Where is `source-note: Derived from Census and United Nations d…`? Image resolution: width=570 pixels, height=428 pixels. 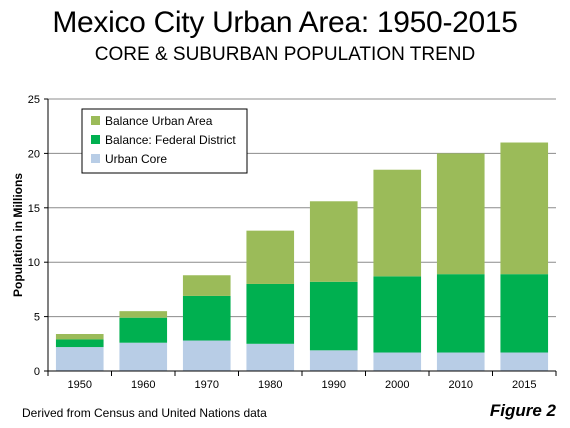
source-note: Derived from Census and United Nations d… is located at coordinates (144, 413).